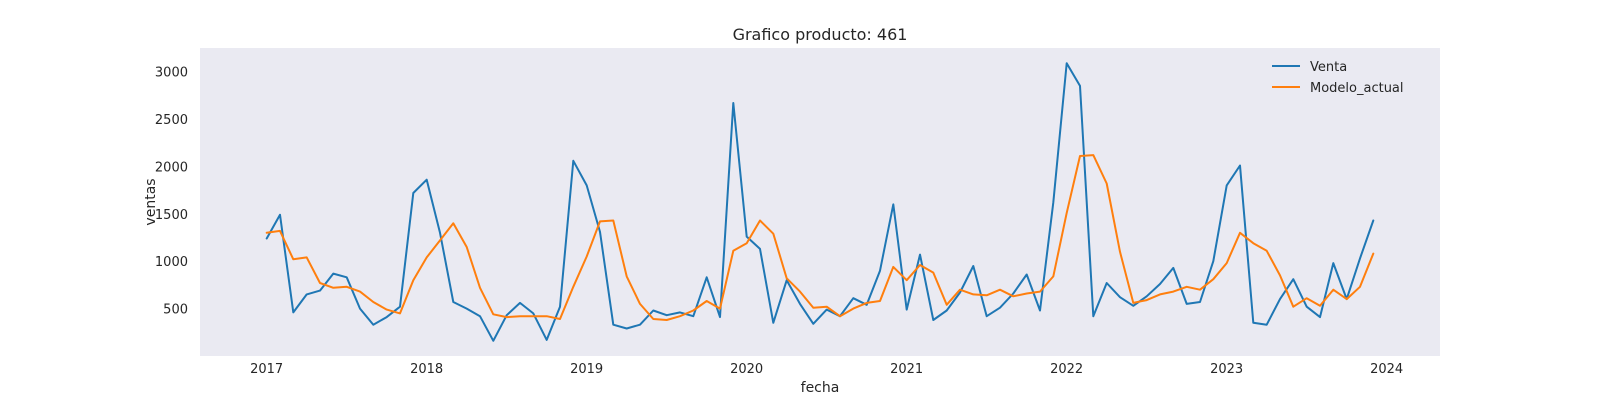 The height and width of the screenshot is (400, 1600). What do you see at coordinates (1226, 369) in the screenshot?
I see `x-tick-label: 2023` at bounding box center [1226, 369].